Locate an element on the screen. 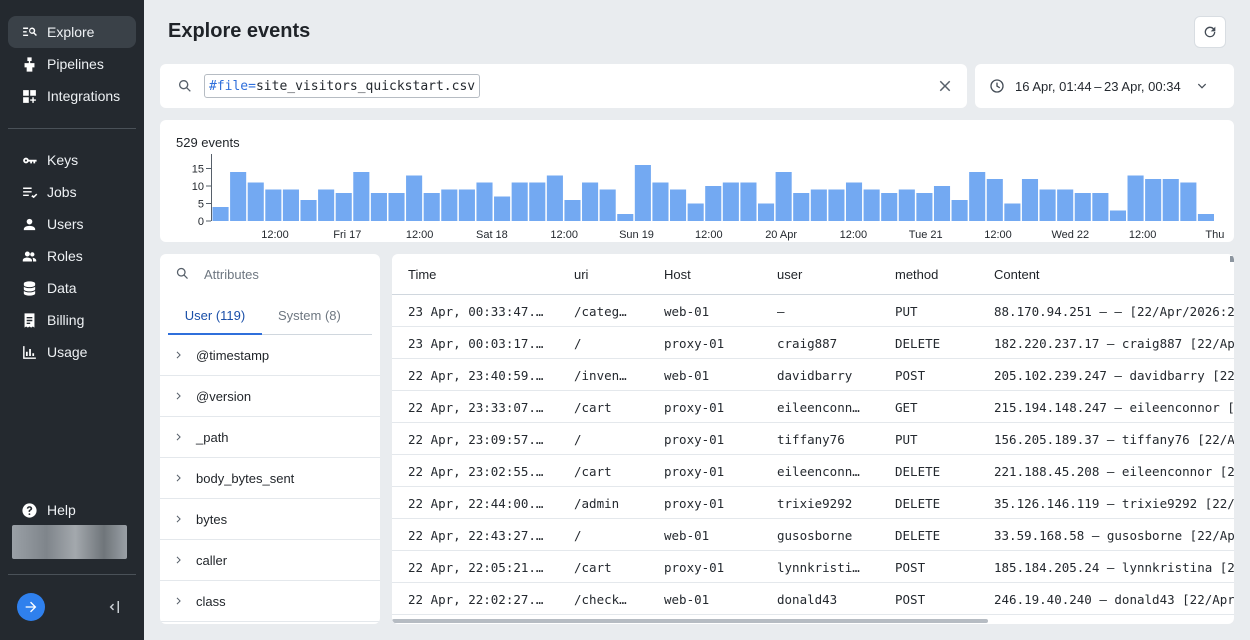 The height and width of the screenshot is (640, 1250). sidebar-item-usage: Usage is located at coordinates (72, 352).